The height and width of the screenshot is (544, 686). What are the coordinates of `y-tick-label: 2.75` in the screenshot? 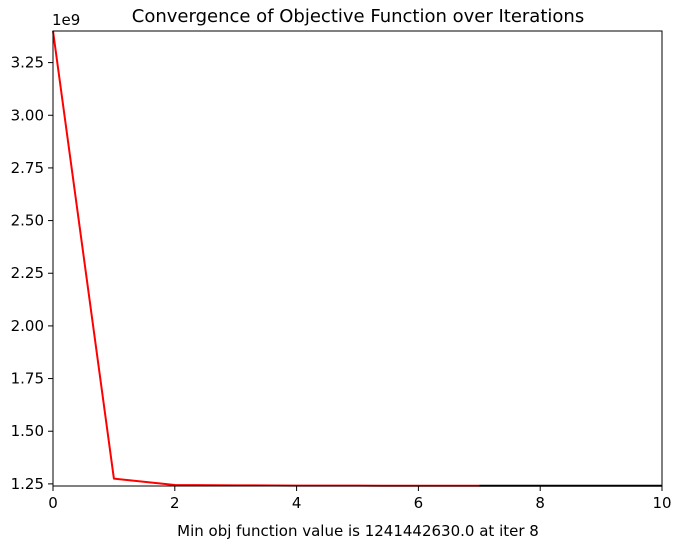 It's located at (27, 168).